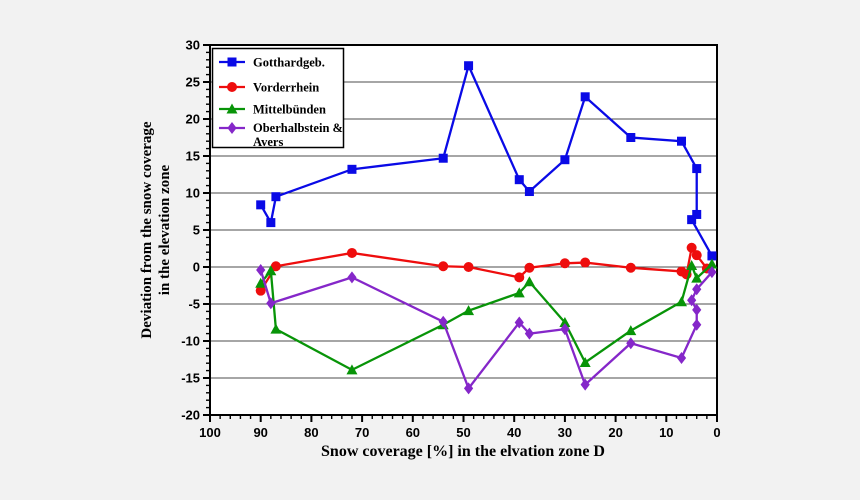 The width and height of the screenshot is (860, 500). Describe the element at coordinates (615, 432) in the screenshot. I see `x-tick-label-20: 20` at that location.